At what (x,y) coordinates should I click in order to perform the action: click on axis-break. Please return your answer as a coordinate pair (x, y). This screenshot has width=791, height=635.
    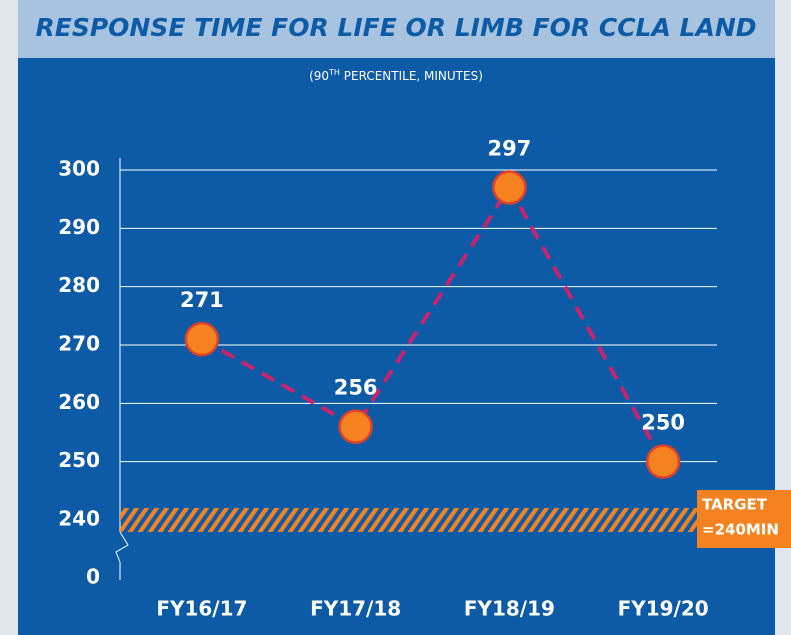
    Looking at the image, I should click on (122, 547).